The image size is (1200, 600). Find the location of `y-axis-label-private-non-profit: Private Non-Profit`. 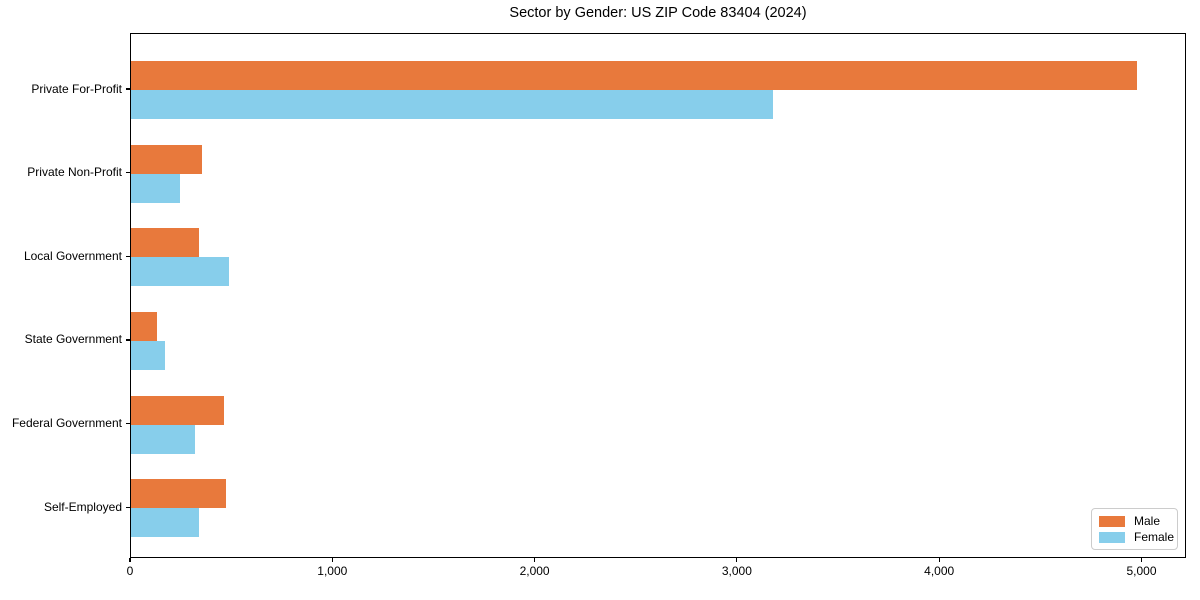

y-axis-label-private-non-profit: Private Non-Profit is located at coordinates (74, 172).